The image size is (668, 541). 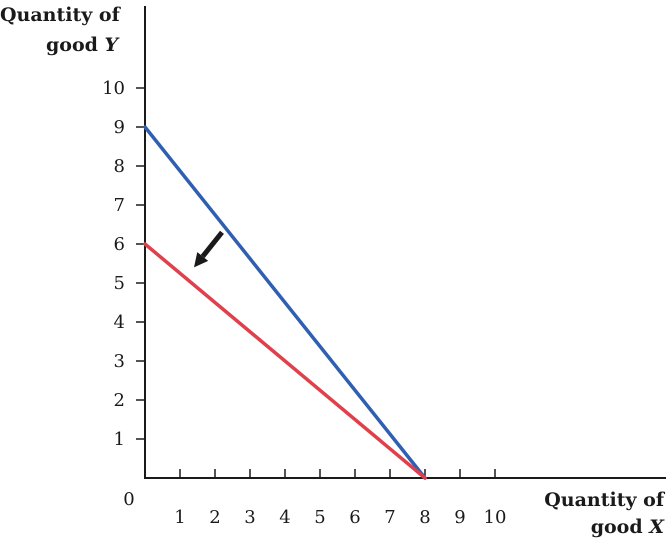 What do you see at coordinates (284, 517) in the screenshot?
I see `x-tick-label: 4` at bounding box center [284, 517].